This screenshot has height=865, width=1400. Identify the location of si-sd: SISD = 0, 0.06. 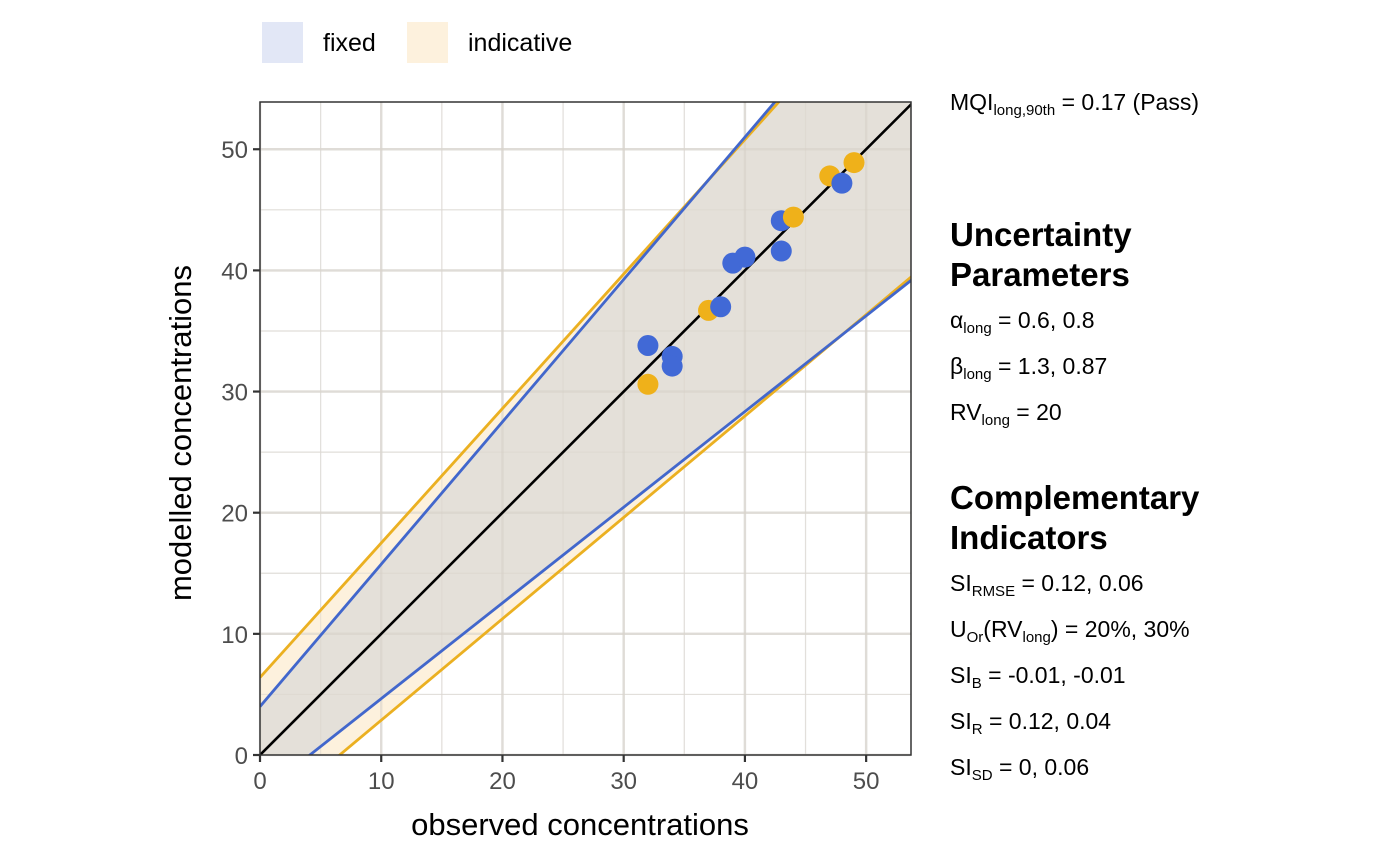
(1020, 769).